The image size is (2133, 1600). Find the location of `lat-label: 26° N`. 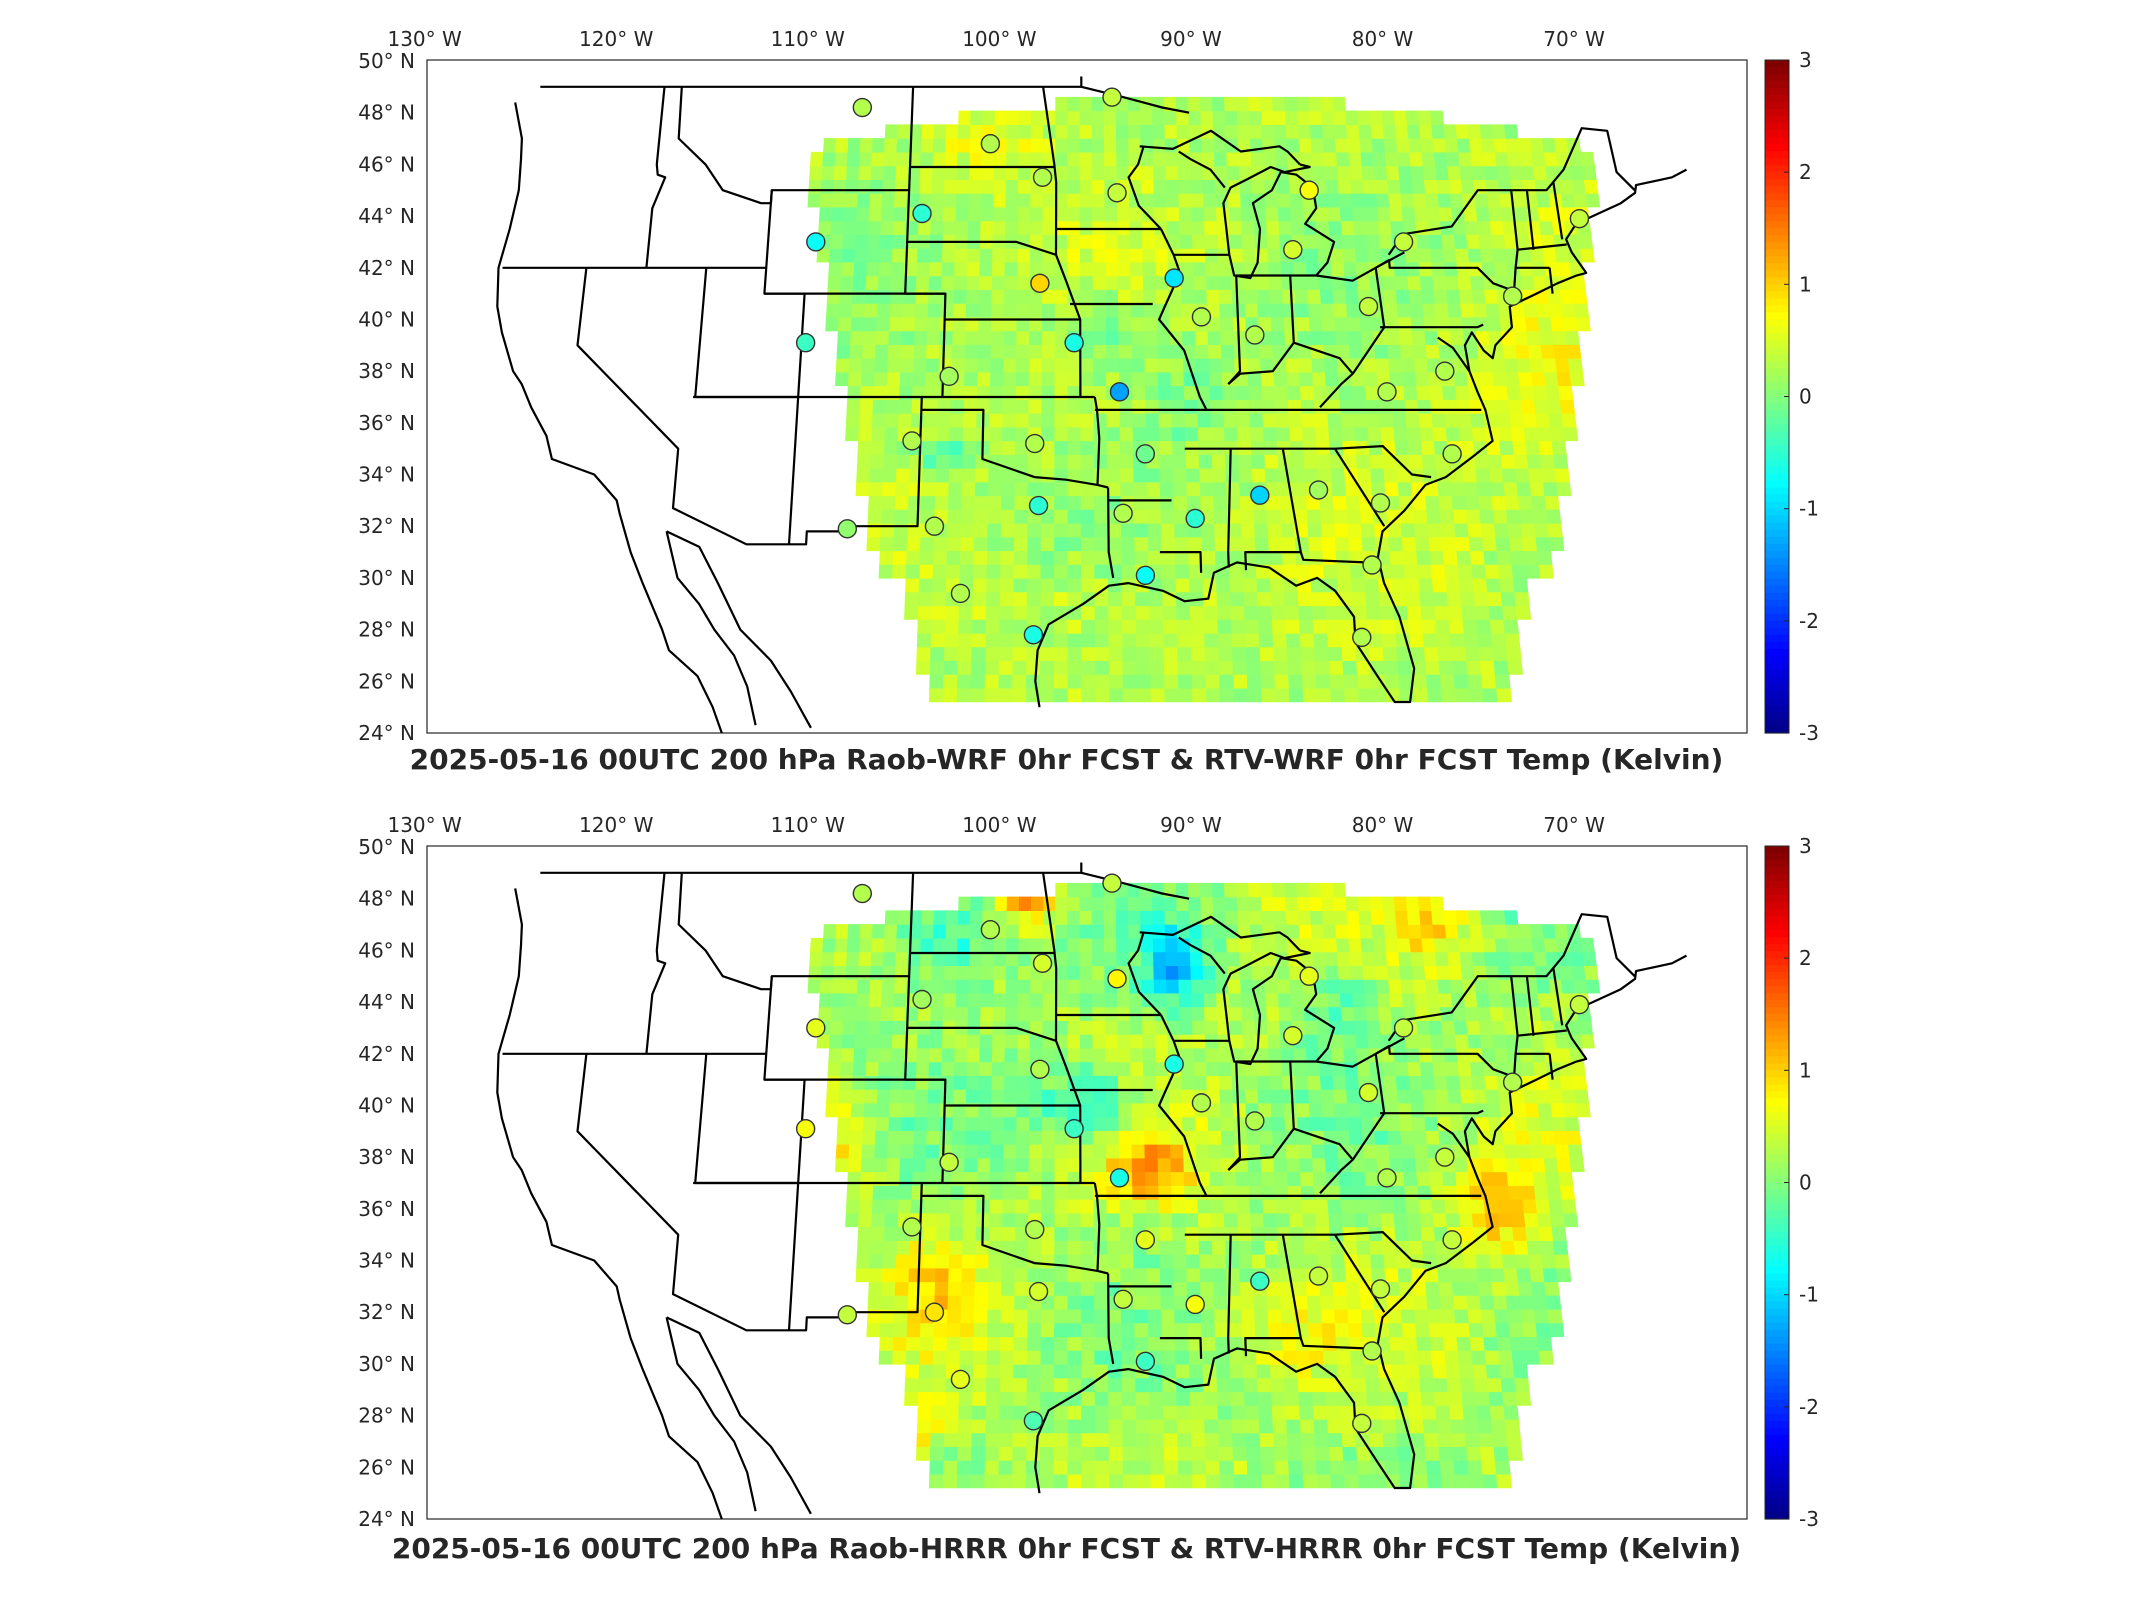

lat-label: 26° N is located at coordinates (386, 1467).